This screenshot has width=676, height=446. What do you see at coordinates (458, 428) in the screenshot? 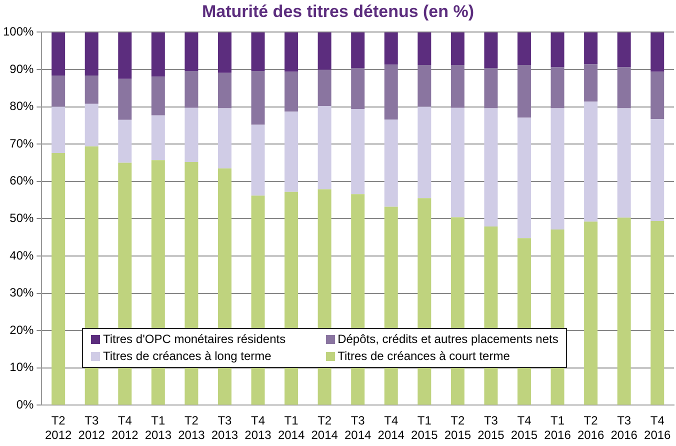
I see `x-tick-label: T2 2015` at bounding box center [458, 428].